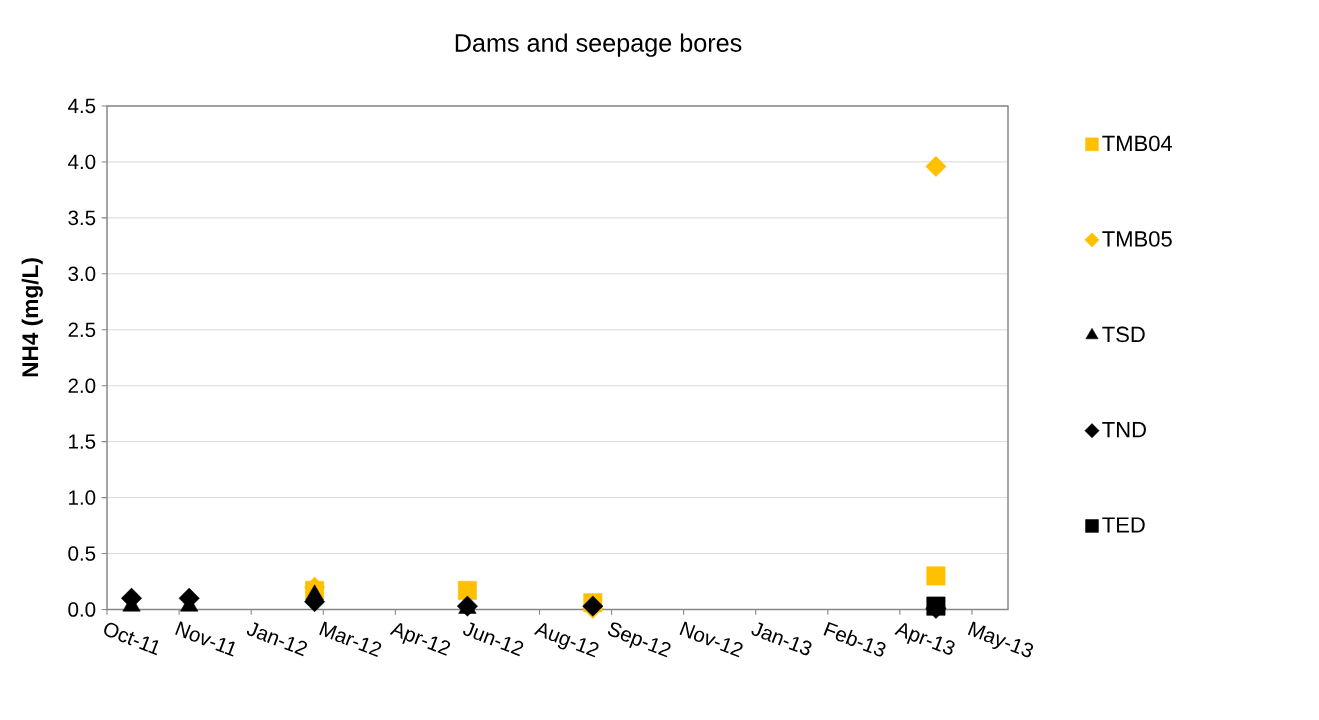 Image resolution: width=1319 pixels, height=720 pixels. Describe the element at coordinates (131, 639) in the screenshot. I see `x-tick-label: Oct-11` at that location.